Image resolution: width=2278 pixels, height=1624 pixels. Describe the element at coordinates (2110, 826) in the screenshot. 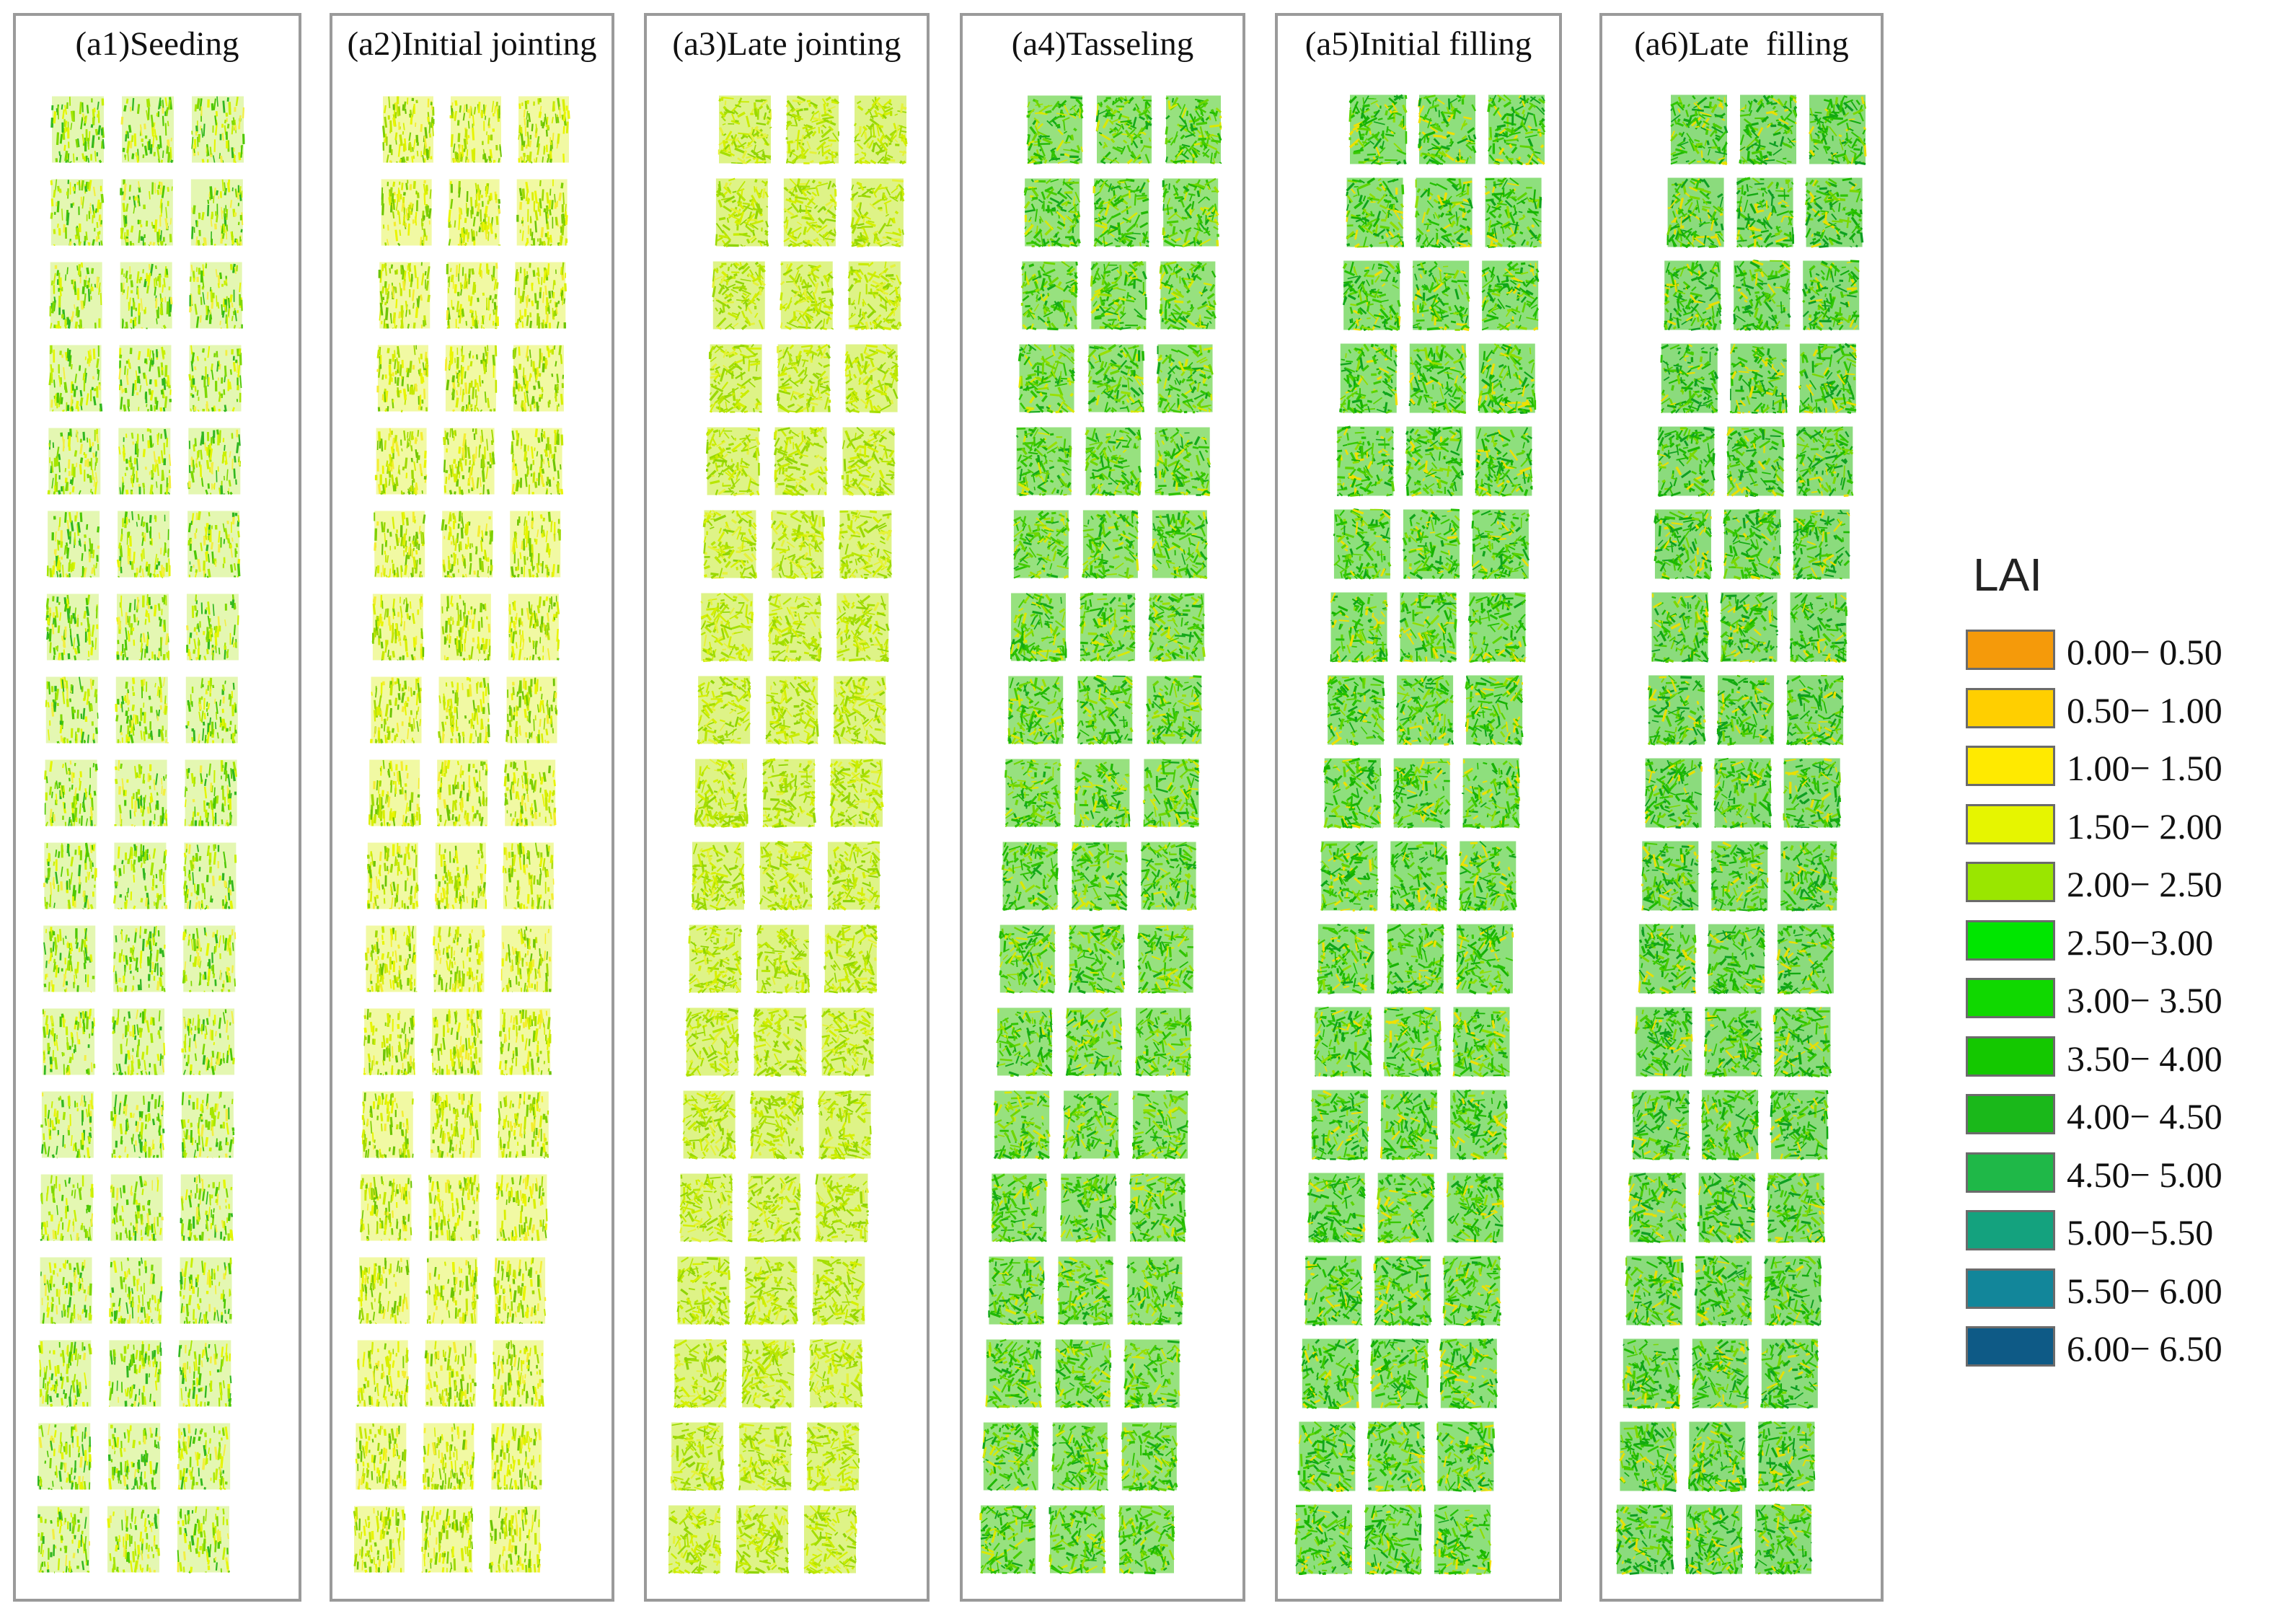

I see `legend-item: 1.50− 2.00` at that location.